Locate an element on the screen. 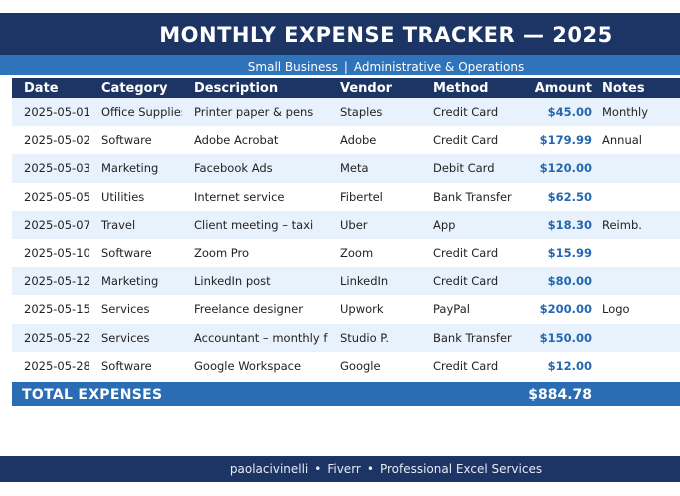 Image resolution: width=680 pixels, height=496 pixels. cell-date: 2025-05-15 is located at coordinates (50, 309).